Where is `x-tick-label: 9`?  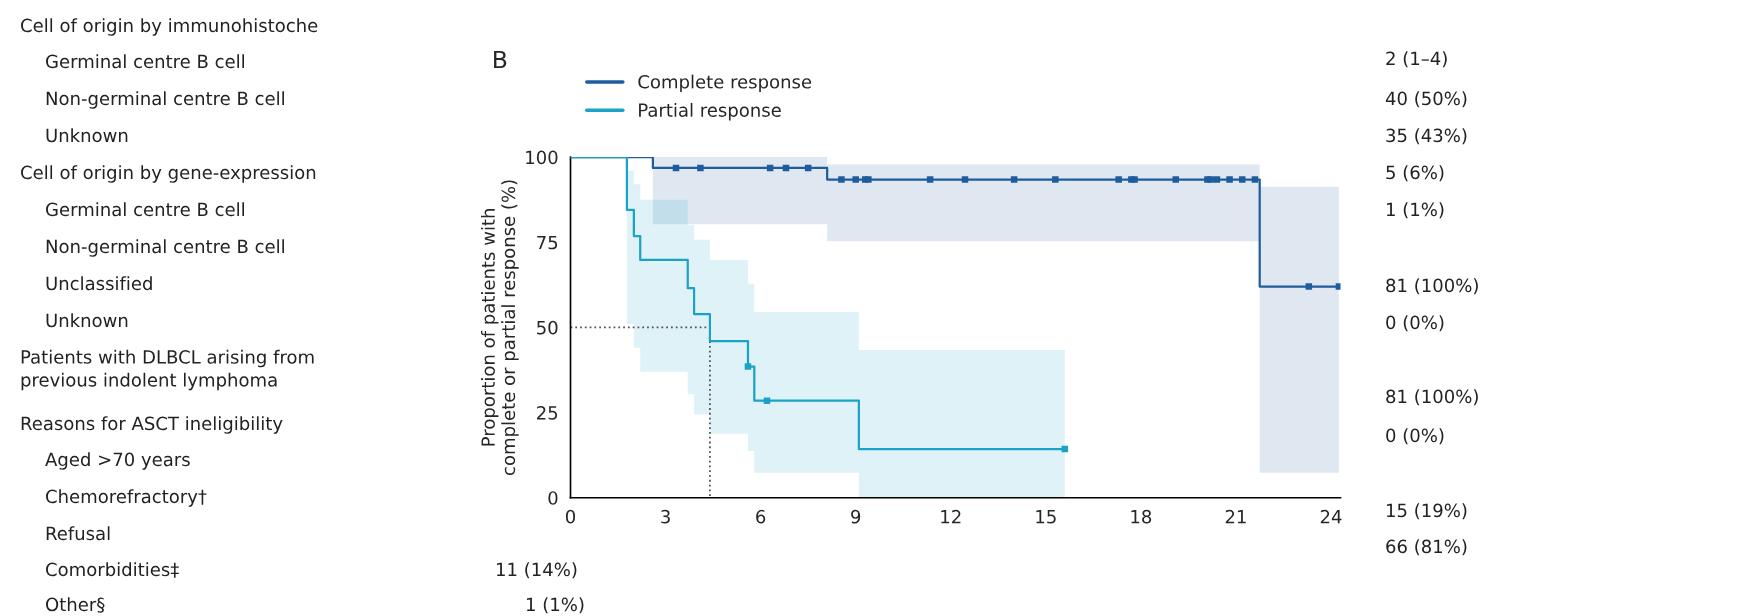 x-tick-label: 9 is located at coordinates (856, 516).